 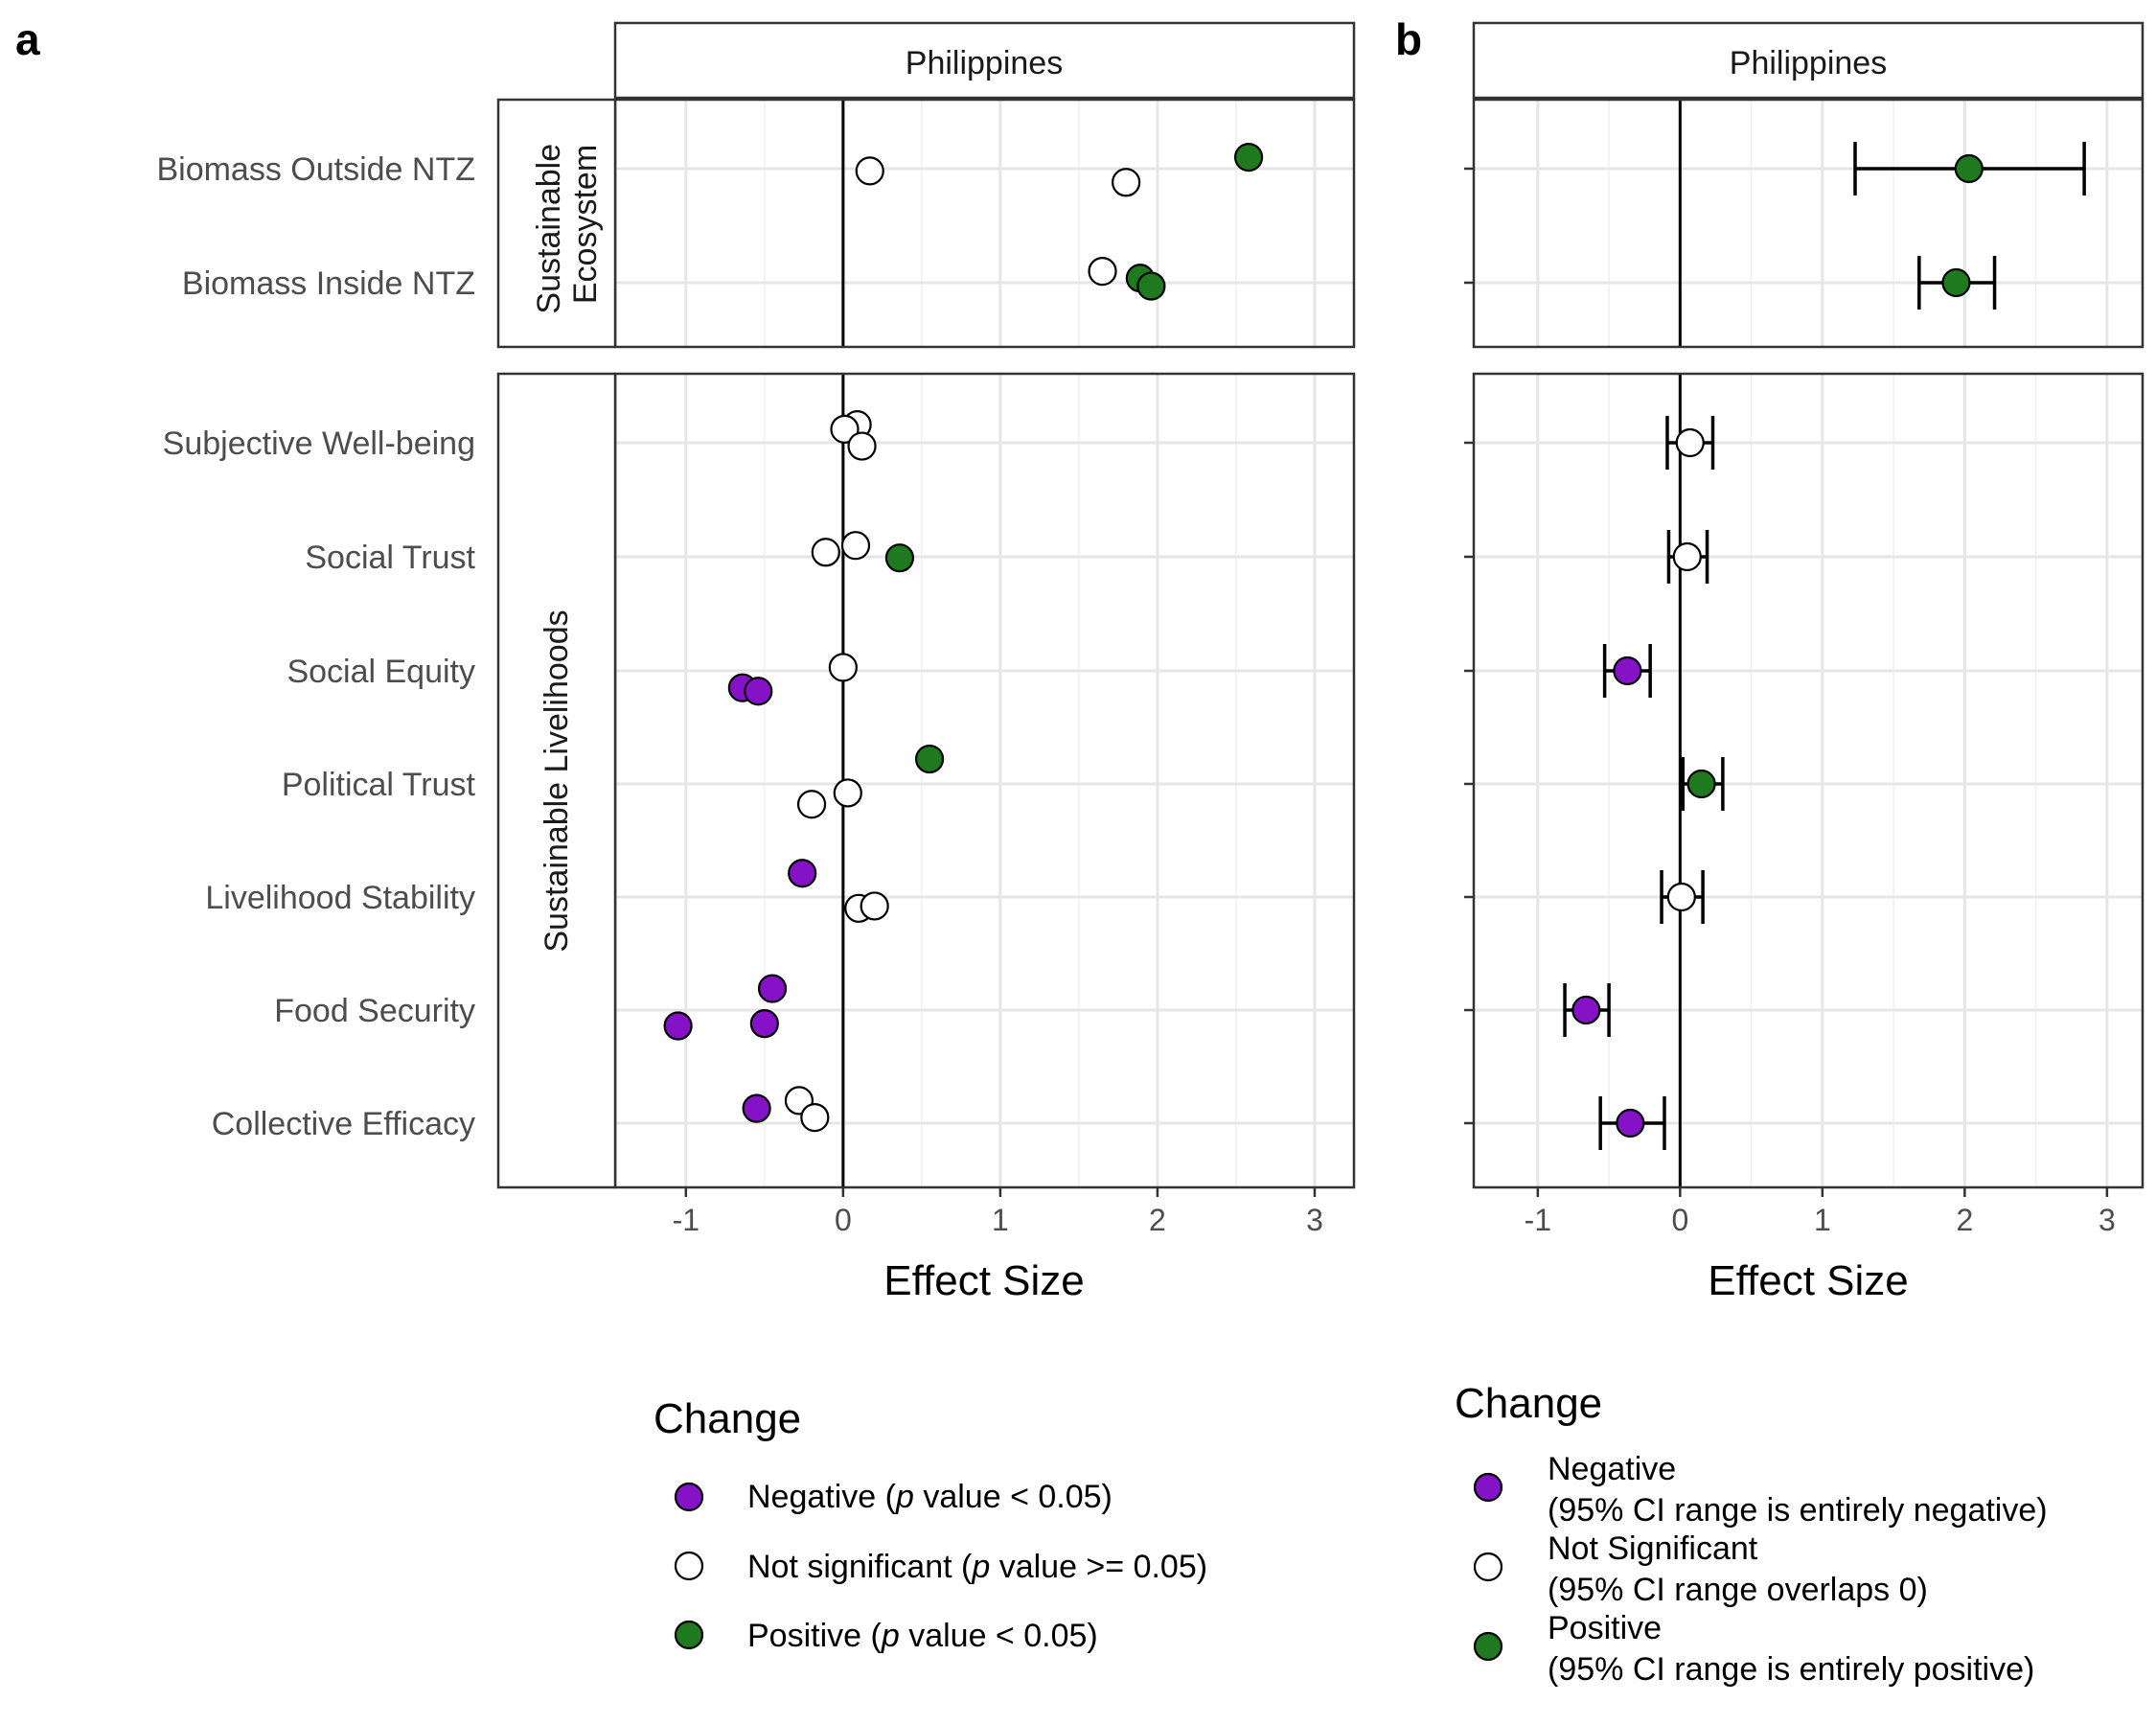 What do you see at coordinates (585, 224) in the screenshot?
I see `facet-label-ecosystem-line2: Ecosystem` at bounding box center [585, 224].